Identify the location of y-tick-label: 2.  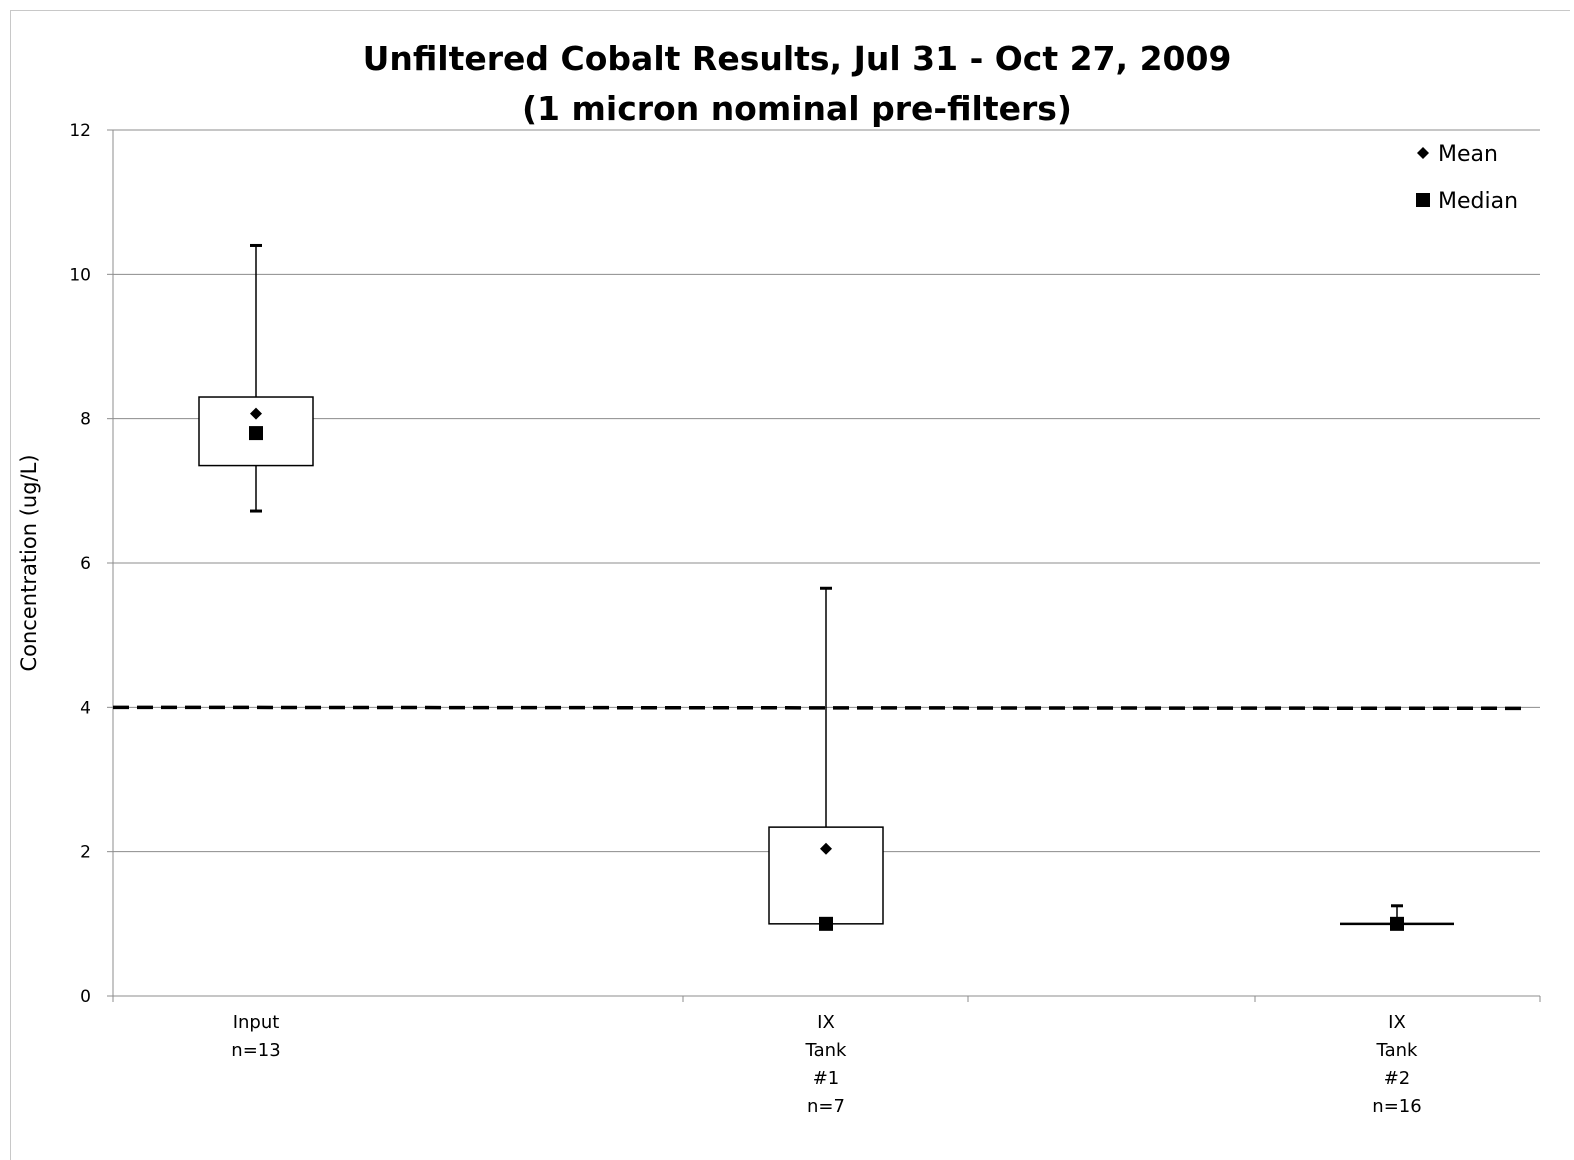
(85, 853).